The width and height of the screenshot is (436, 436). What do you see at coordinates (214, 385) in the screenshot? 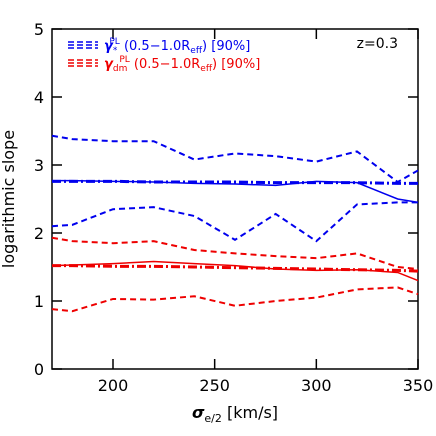
I see `x-tick-label: 250` at bounding box center [214, 385].